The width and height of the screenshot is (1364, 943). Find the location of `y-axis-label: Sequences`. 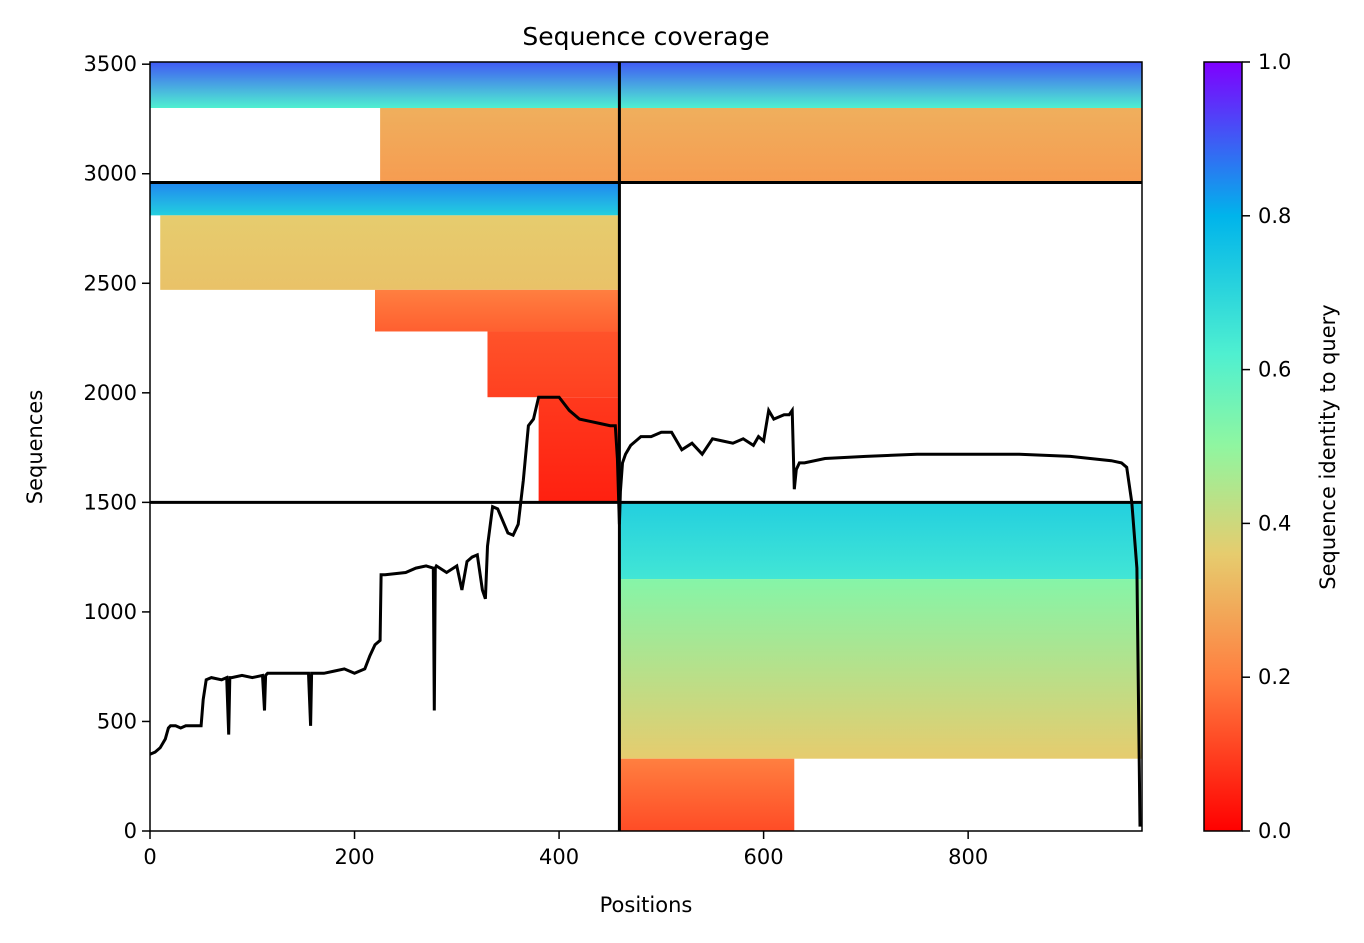

y-axis-label: Sequences is located at coordinates (35, 447).